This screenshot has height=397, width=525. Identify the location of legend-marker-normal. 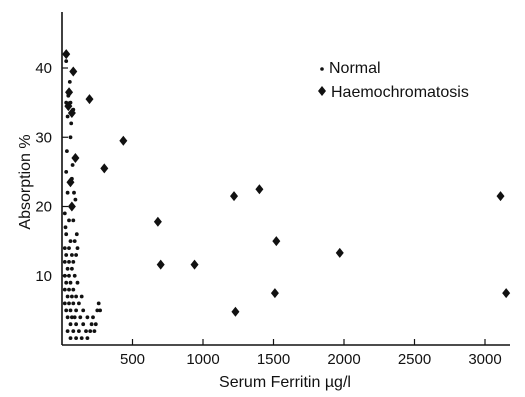
(322, 69).